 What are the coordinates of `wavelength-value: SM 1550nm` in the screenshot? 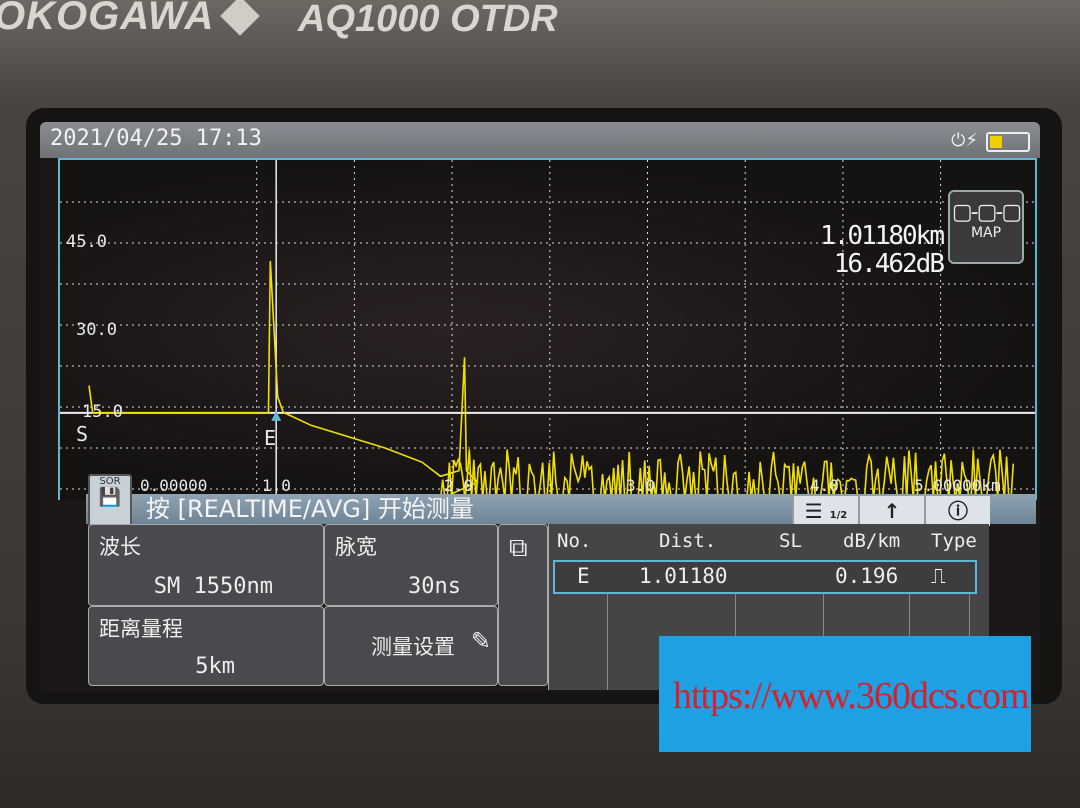 It's located at (213, 586).